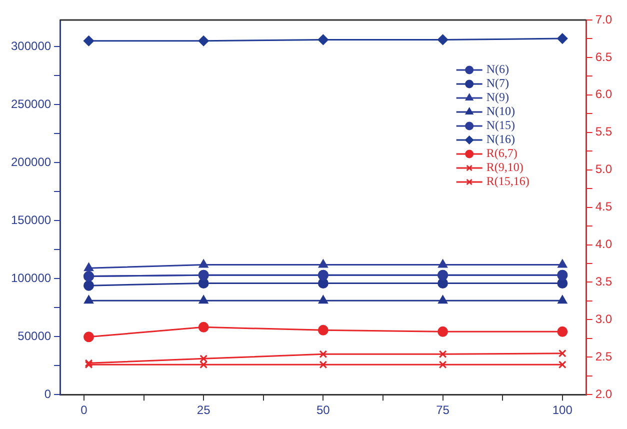 This screenshot has height=429, width=627. What do you see at coordinates (562, 410) in the screenshot?
I see `x-tick-label: 100` at bounding box center [562, 410].